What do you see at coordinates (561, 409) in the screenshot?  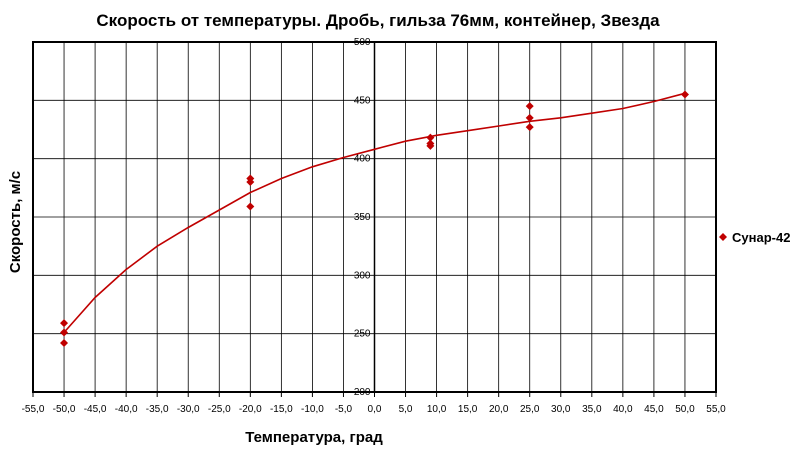 I see `x-tick-label: 30,0` at bounding box center [561, 409].